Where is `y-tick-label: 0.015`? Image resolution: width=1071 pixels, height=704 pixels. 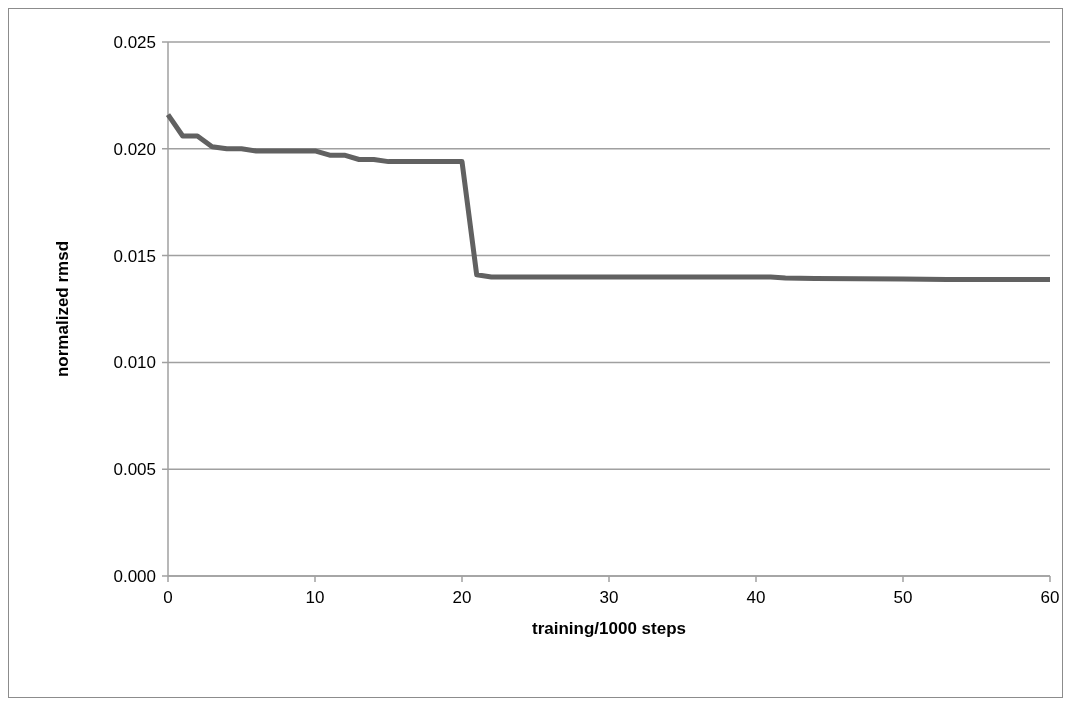 y-tick-label: 0.015 is located at coordinates (134, 256).